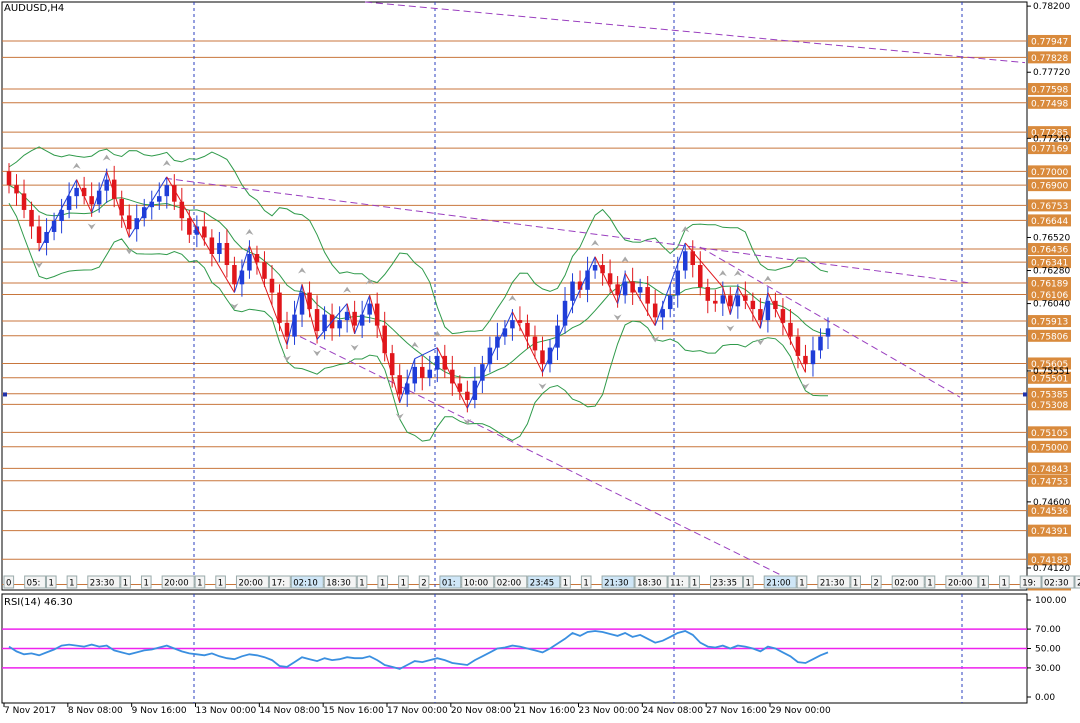  I want to click on time-axis-label: 14 Nov 08:00, so click(289, 711).